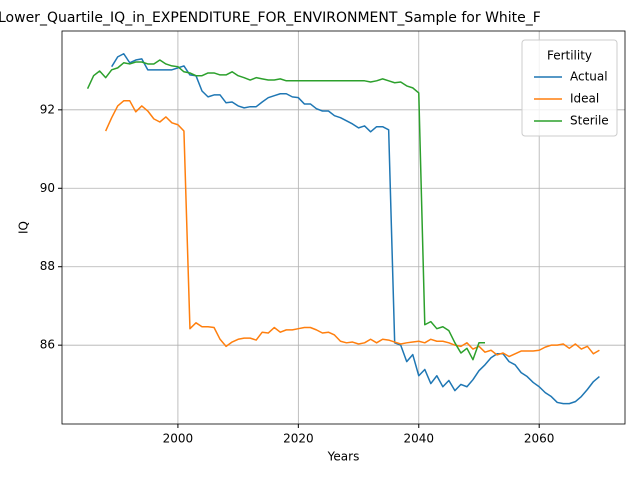 The height and width of the screenshot is (480, 640). What do you see at coordinates (47, 109) in the screenshot?
I see `y-tick-label: 92` at bounding box center [47, 109].